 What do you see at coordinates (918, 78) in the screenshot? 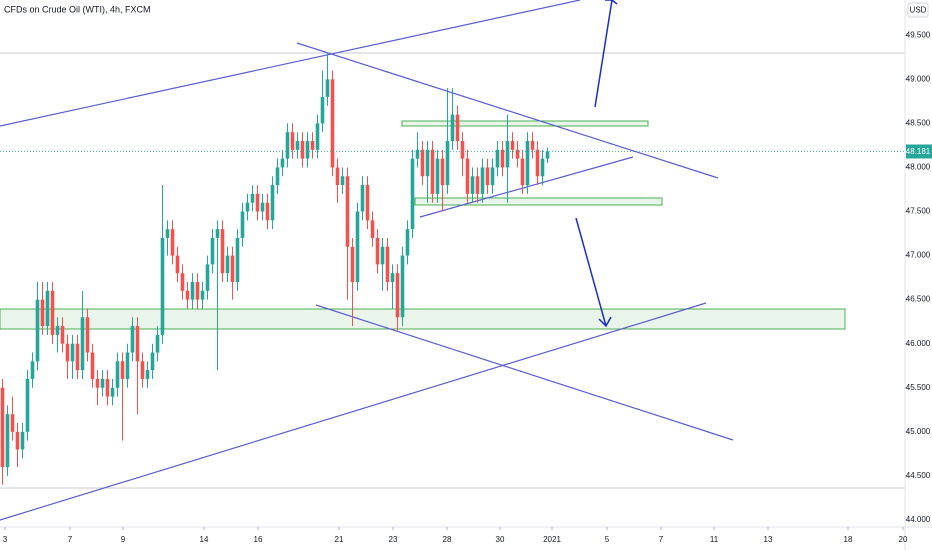
I see `y-tick-label: 49.000` at bounding box center [918, 78].